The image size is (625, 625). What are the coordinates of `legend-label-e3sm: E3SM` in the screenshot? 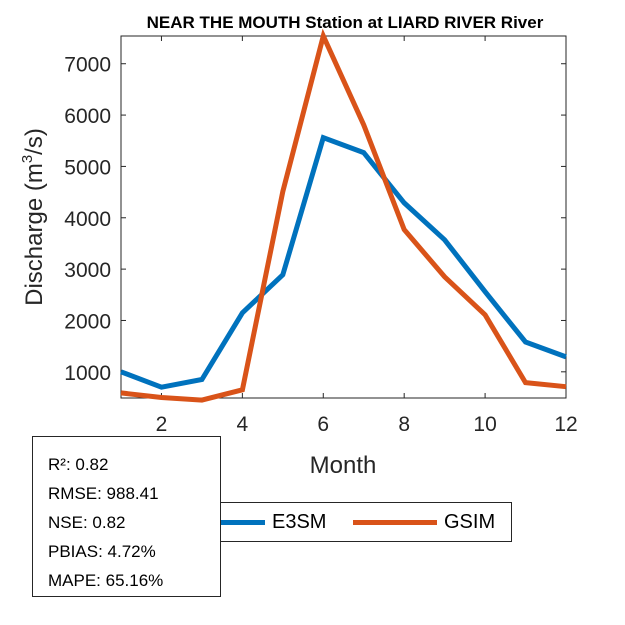 It's located at (299, 521).